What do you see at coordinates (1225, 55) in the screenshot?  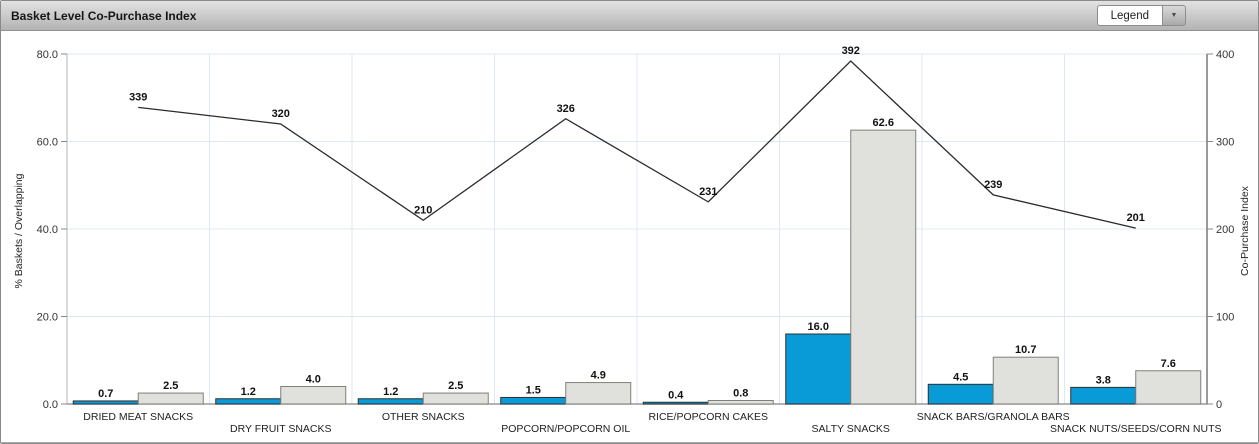 I see `right-tick-label: 400` at bounding box center [1225, 55].